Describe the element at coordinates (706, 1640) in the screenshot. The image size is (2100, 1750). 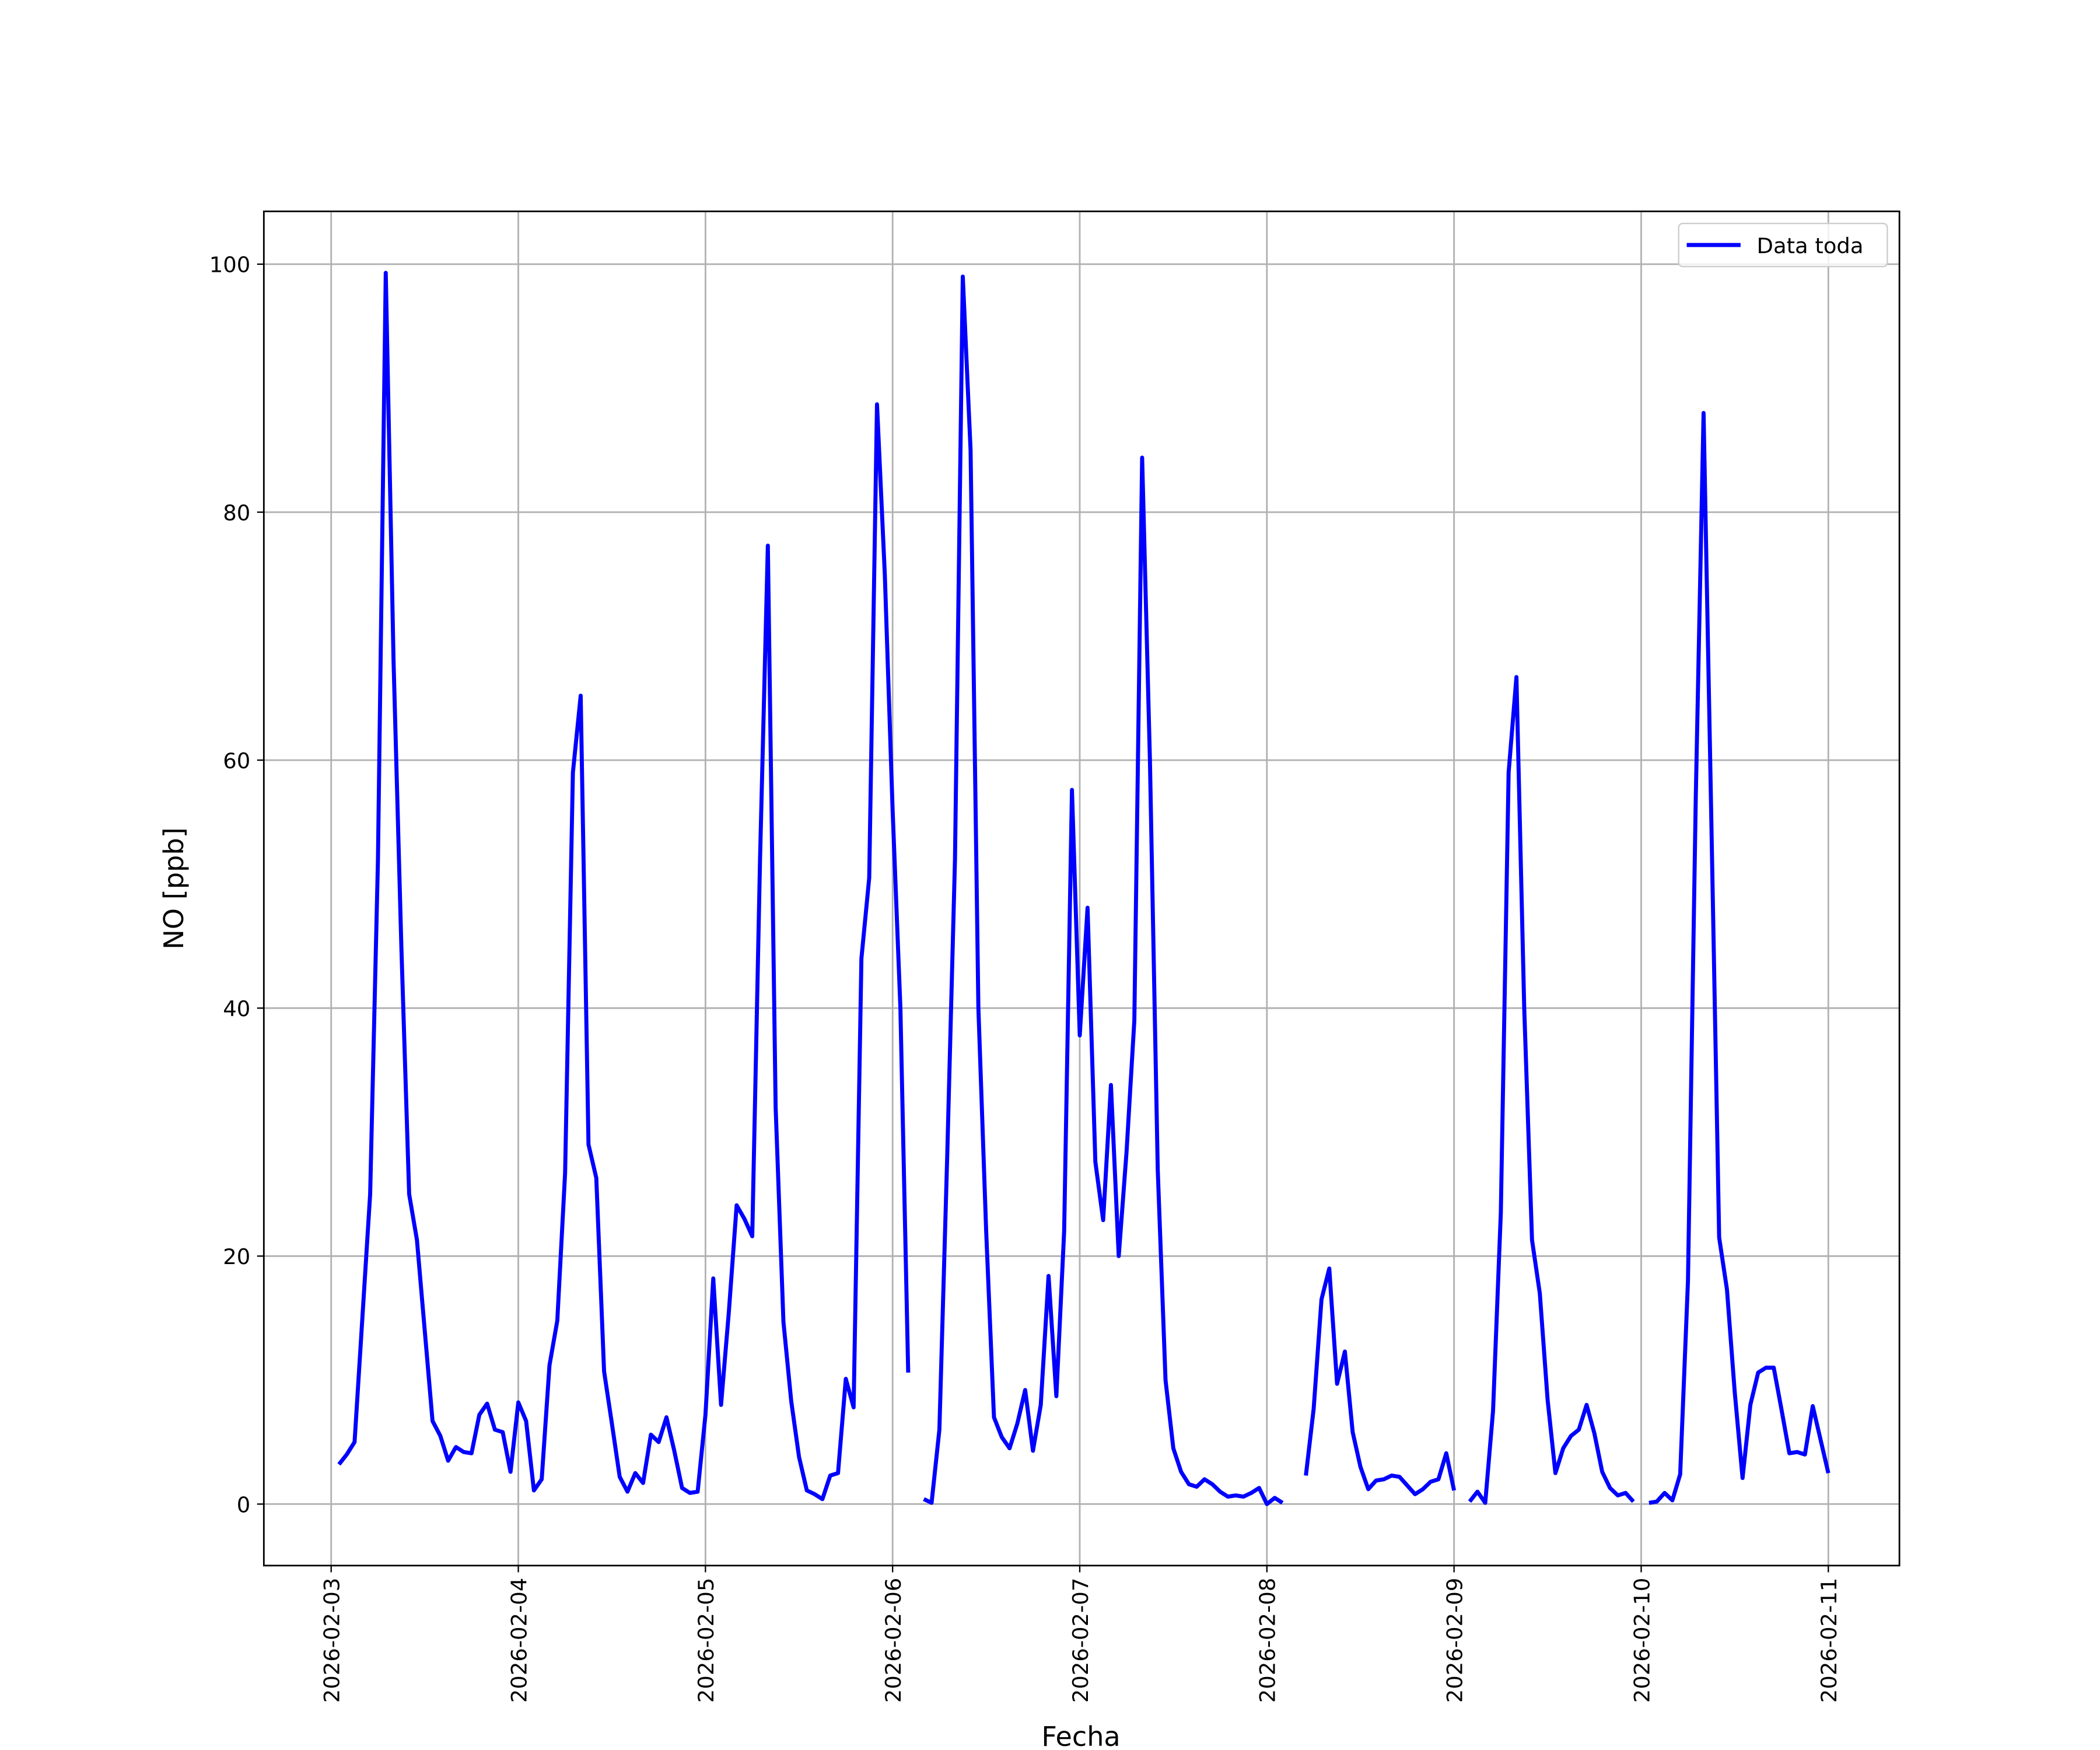
I see `x-tick-label: 2026-02-05` at that location.